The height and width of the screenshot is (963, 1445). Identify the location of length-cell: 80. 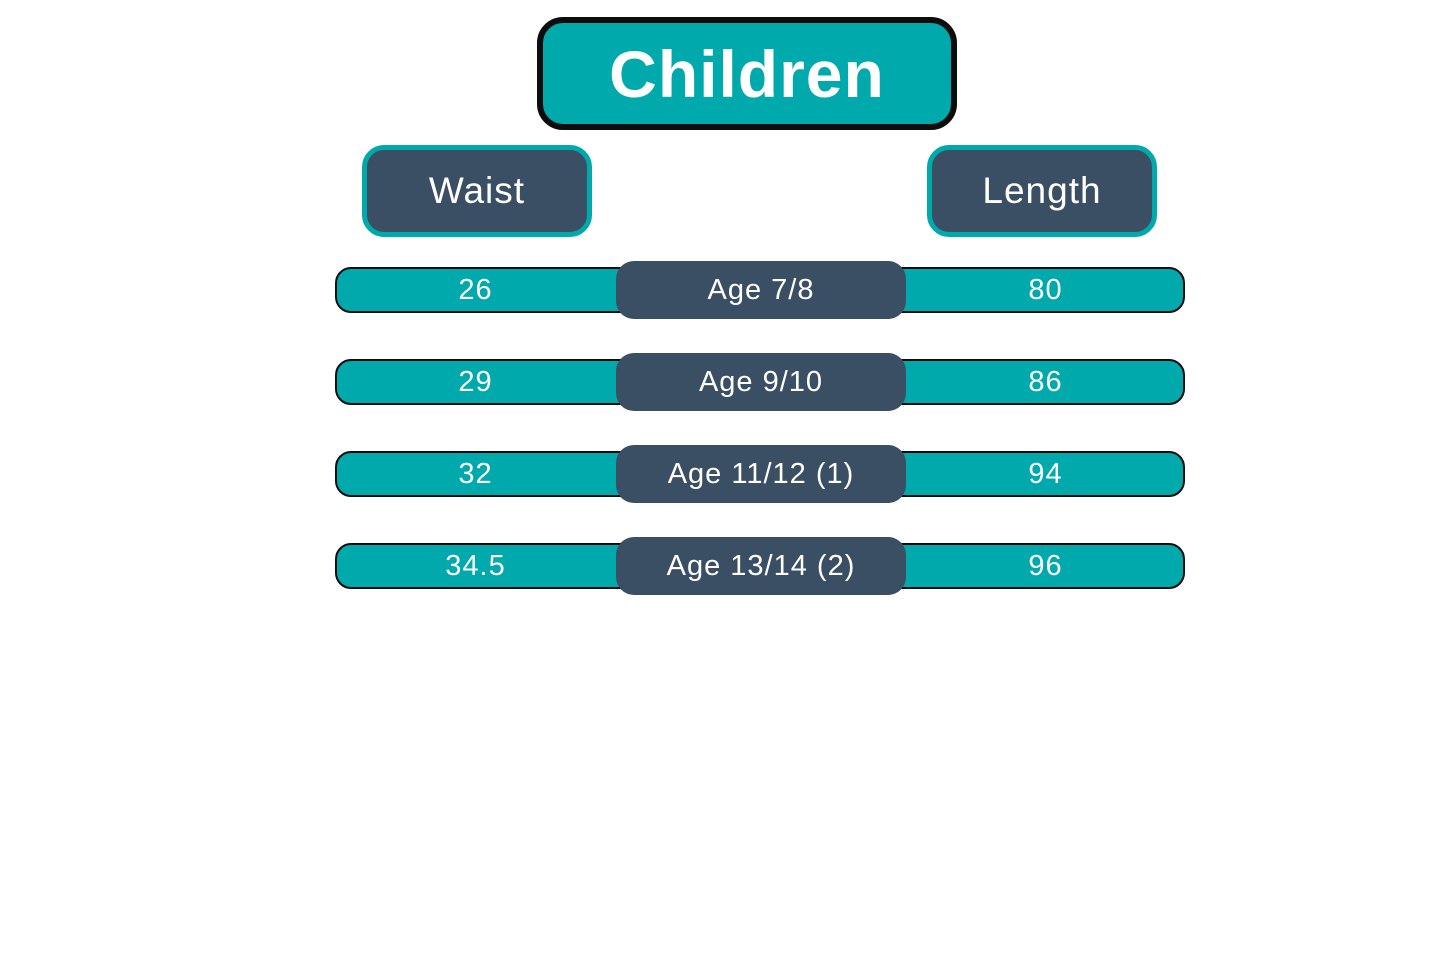
(1045, 290).